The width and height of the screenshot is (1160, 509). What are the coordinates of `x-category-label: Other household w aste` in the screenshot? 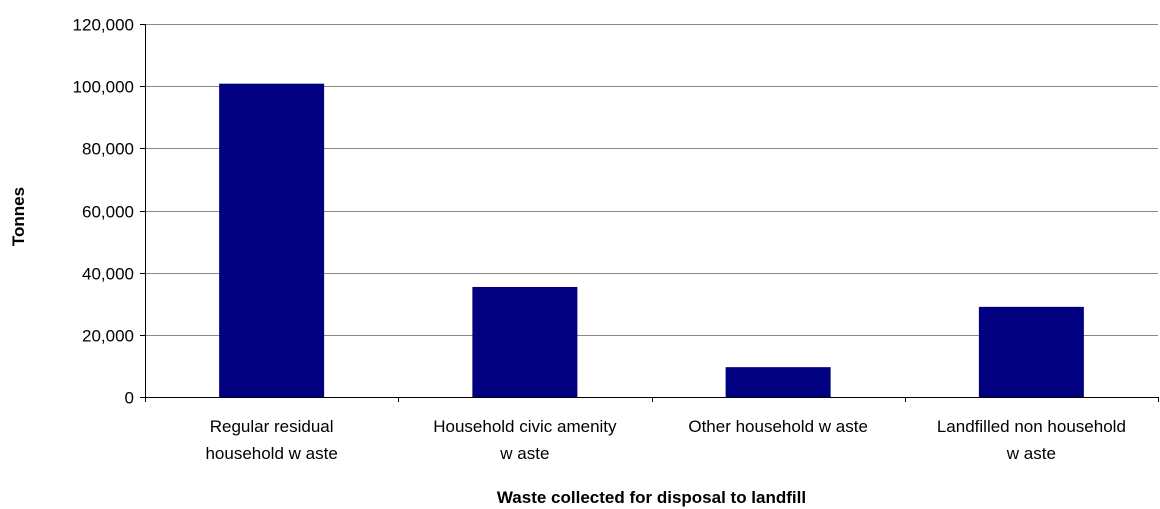 It's located at (778, 426).